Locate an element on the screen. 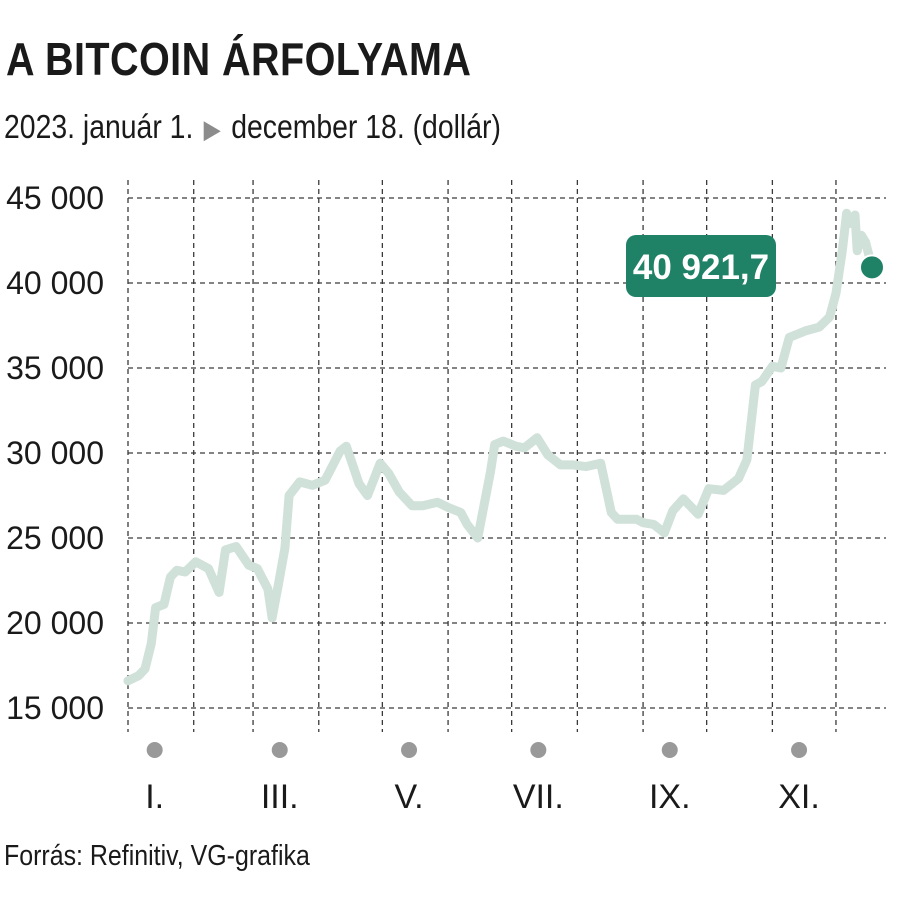  x-tick-label: IX. is located at coordinates (670, 797).